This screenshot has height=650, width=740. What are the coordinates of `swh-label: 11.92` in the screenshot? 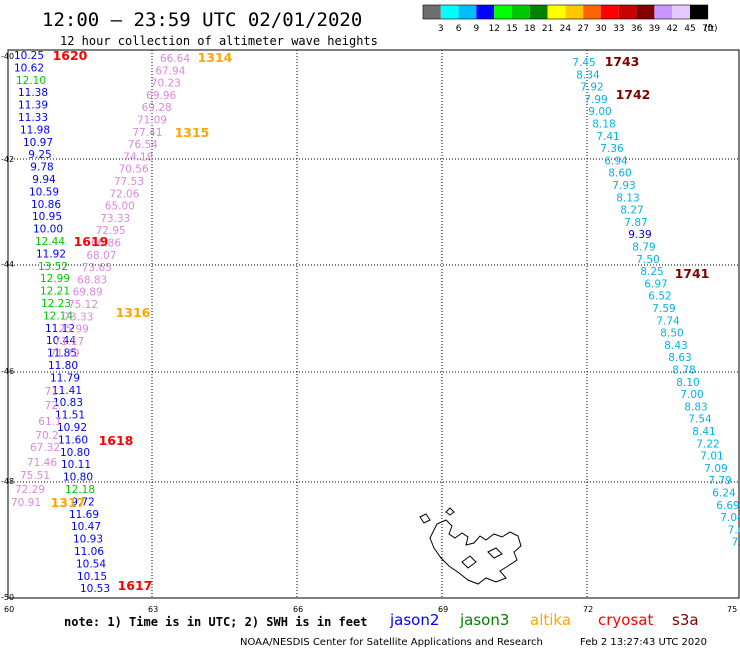 It's located at (51, 254).